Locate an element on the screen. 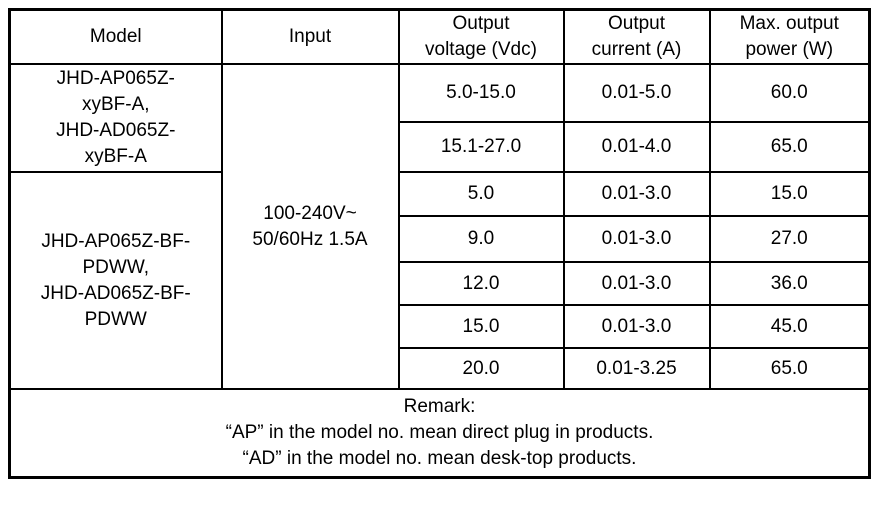  header-input: Input is located at coordinates (310, 36).